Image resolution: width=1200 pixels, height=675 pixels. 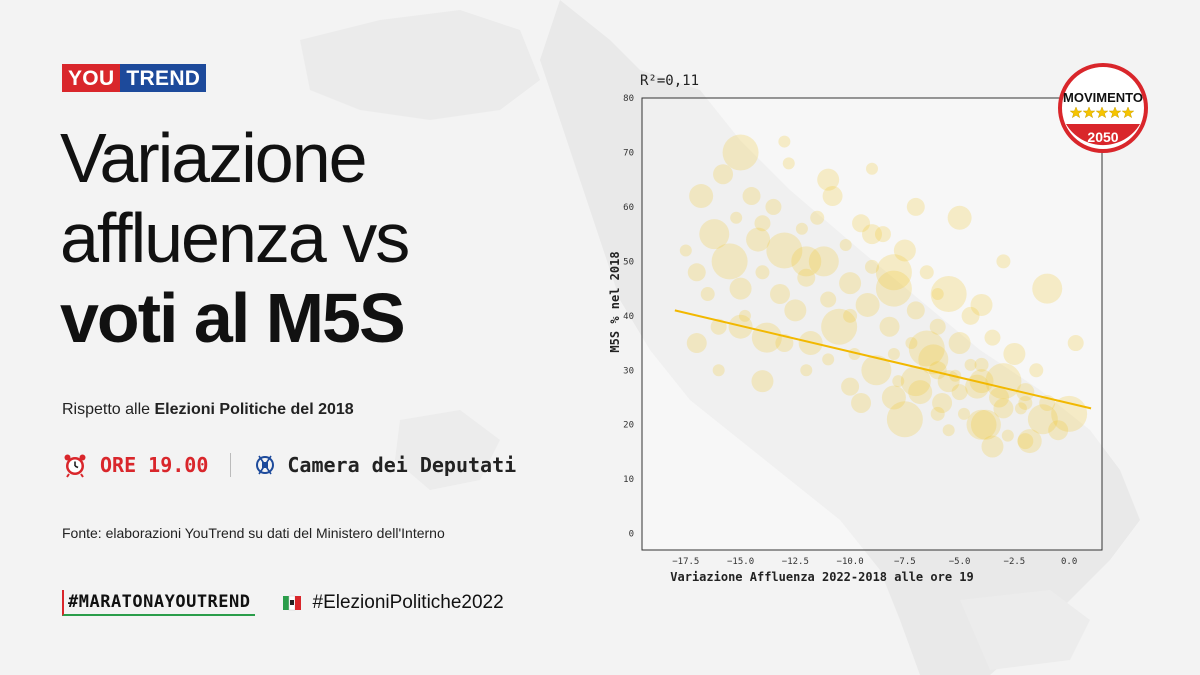 What do you see at coordinates (154, 465) in the screenshot?
I see `time-label: ORE 19.00` at bounding box center [154, 465].